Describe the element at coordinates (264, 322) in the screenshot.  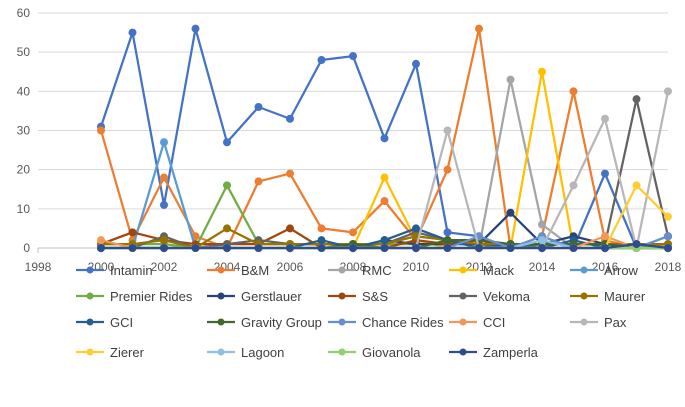
I see `legend-item: Gravity Group` at that location.